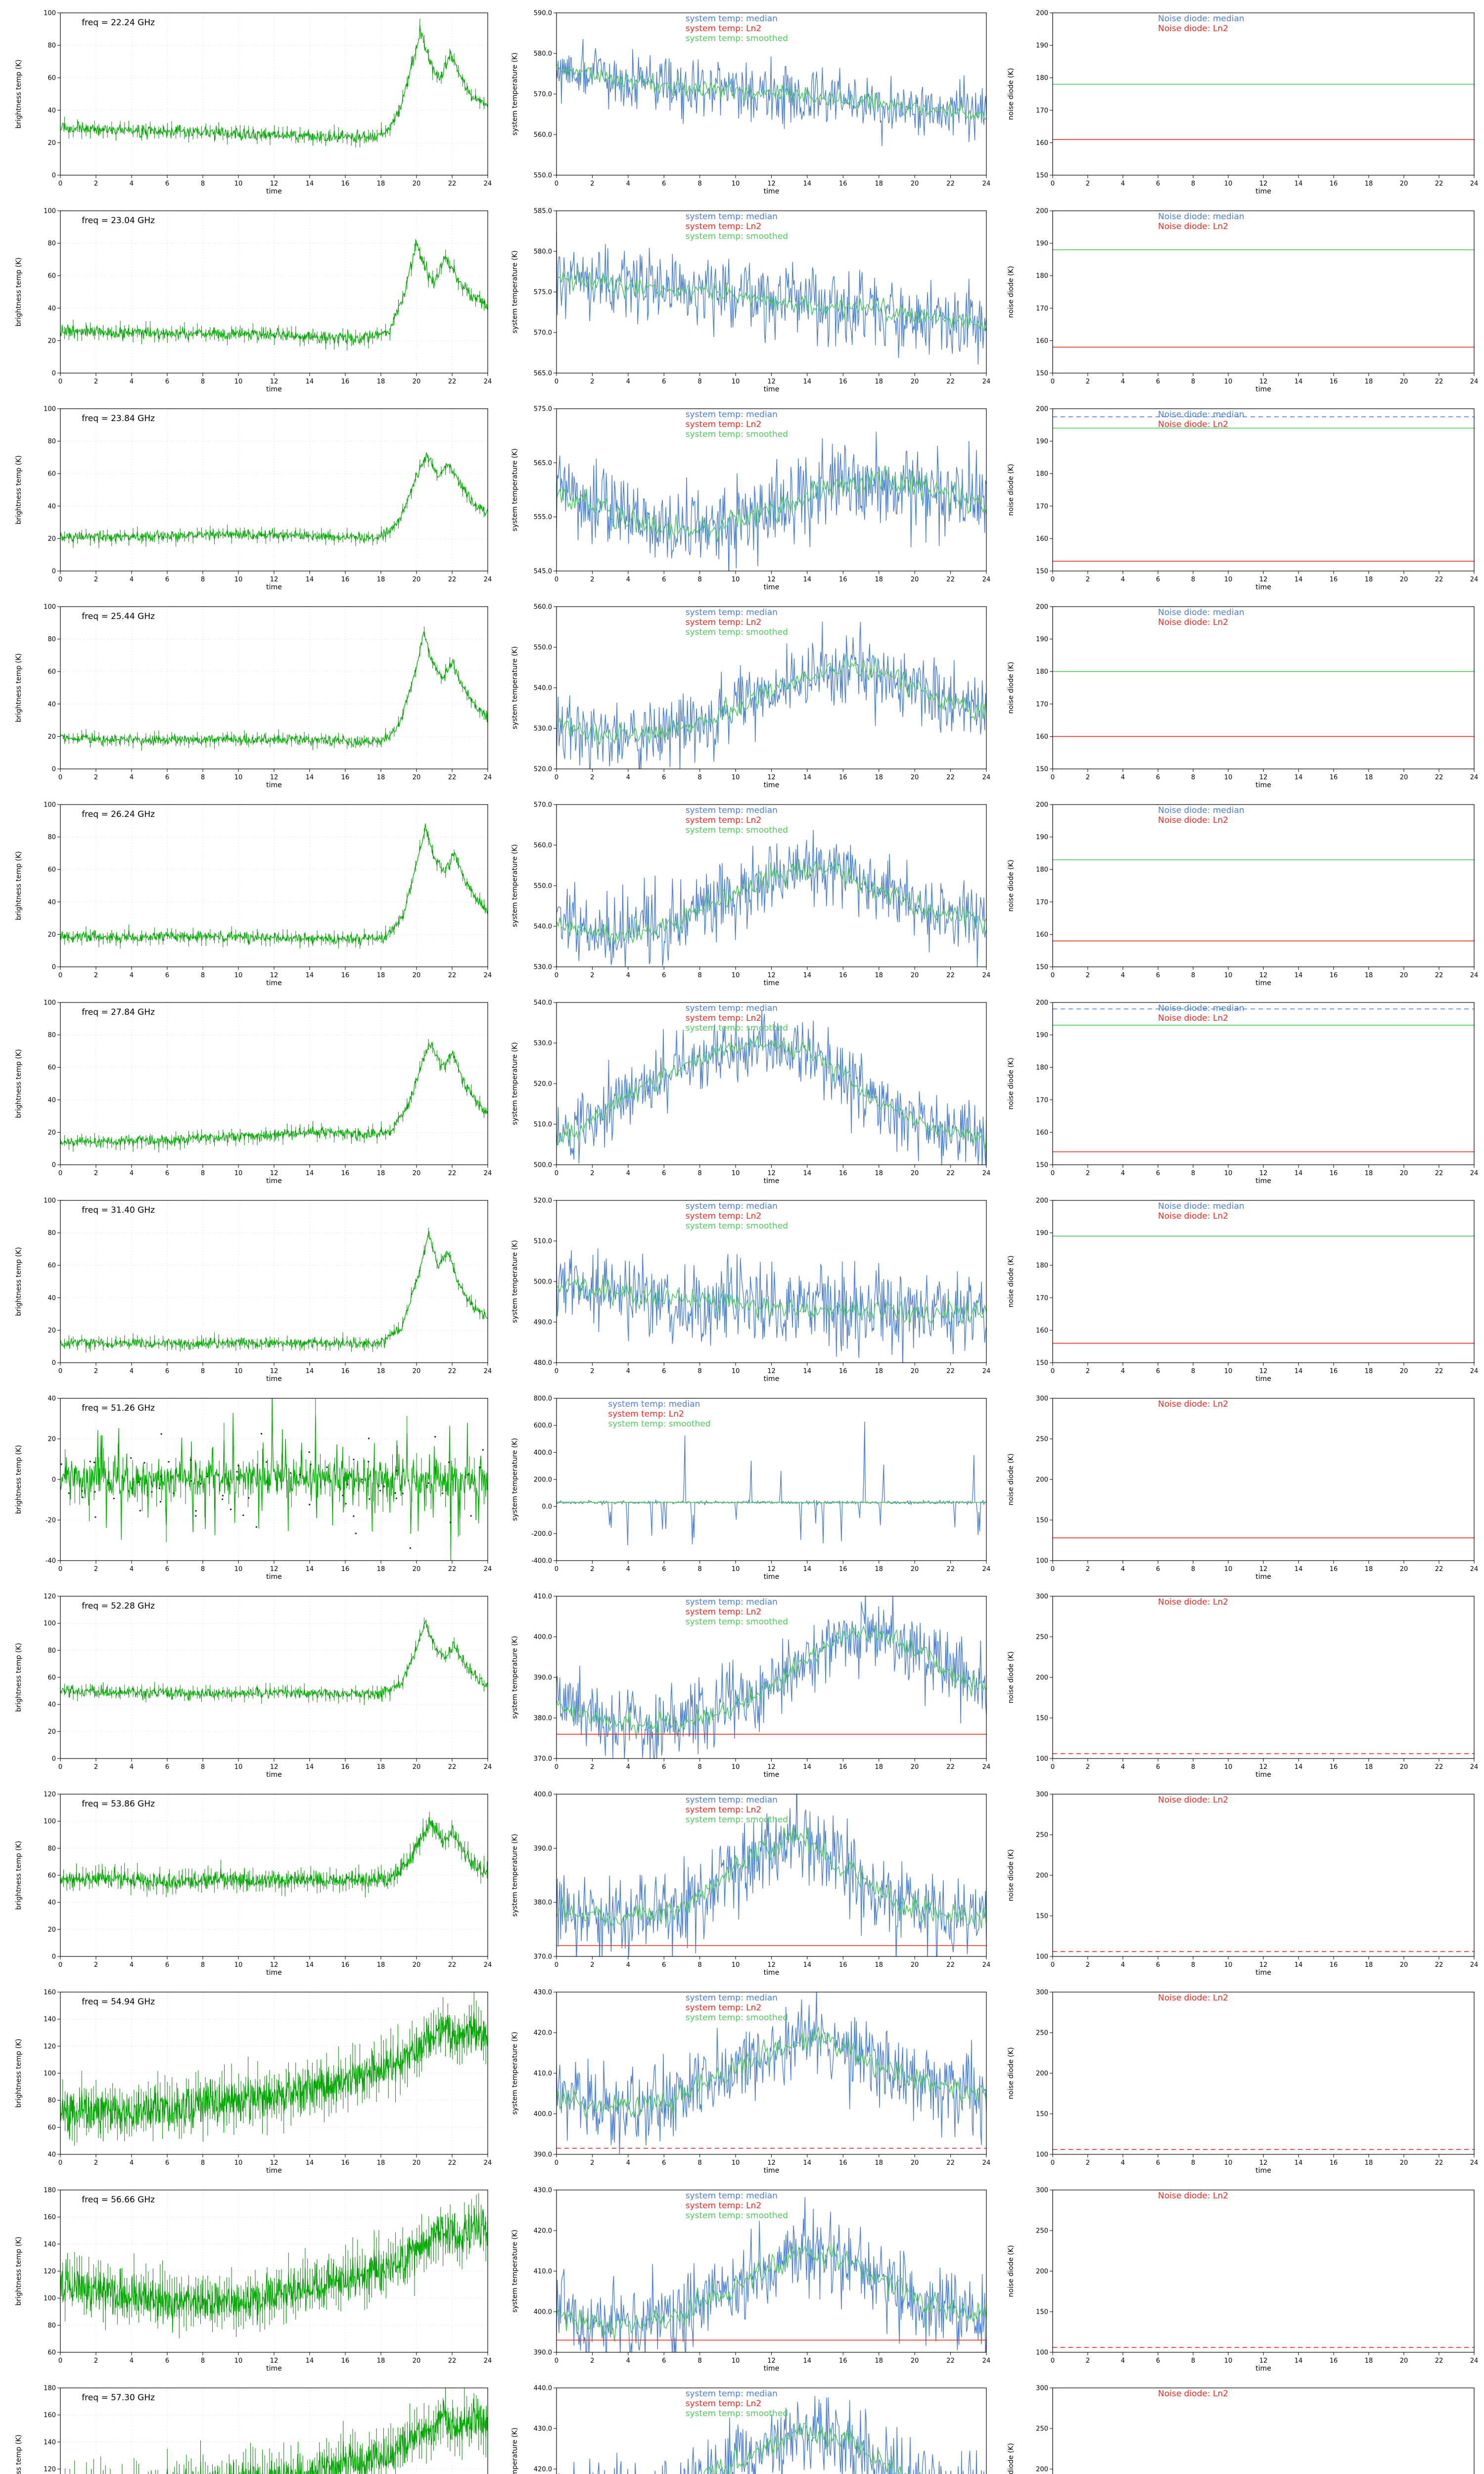 This screenshot has height=2474, width=1484. Describe the element at coordinates (50, 607) in the screenshot. I see `y-tick-label: 100` at that location.